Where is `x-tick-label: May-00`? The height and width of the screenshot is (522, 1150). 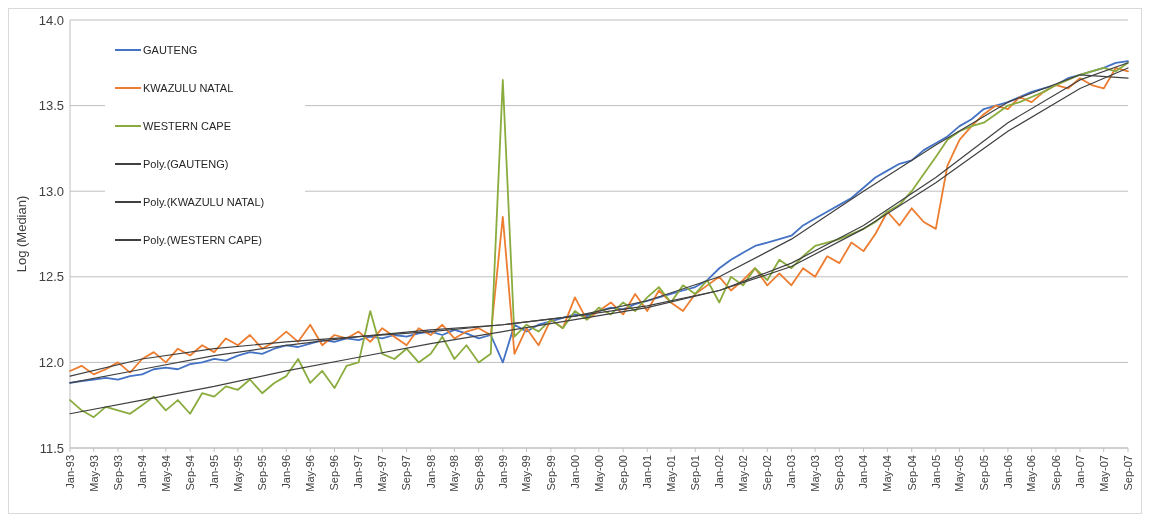 x-tick-label: May-00 is located at coordinates (598, 473).